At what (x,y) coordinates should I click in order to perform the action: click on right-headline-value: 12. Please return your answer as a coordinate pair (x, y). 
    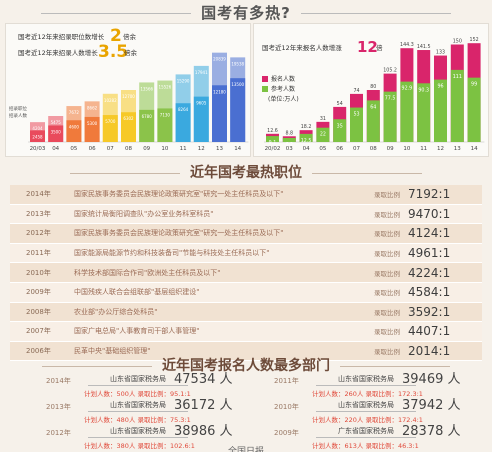
    Looking at the image, I should click on (367, 47).